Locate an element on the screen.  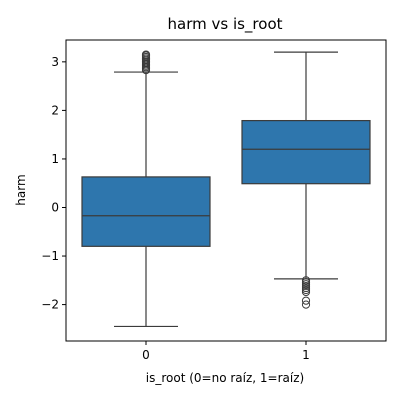
y-tick-label: 3 is located at coordinates (55, 62).